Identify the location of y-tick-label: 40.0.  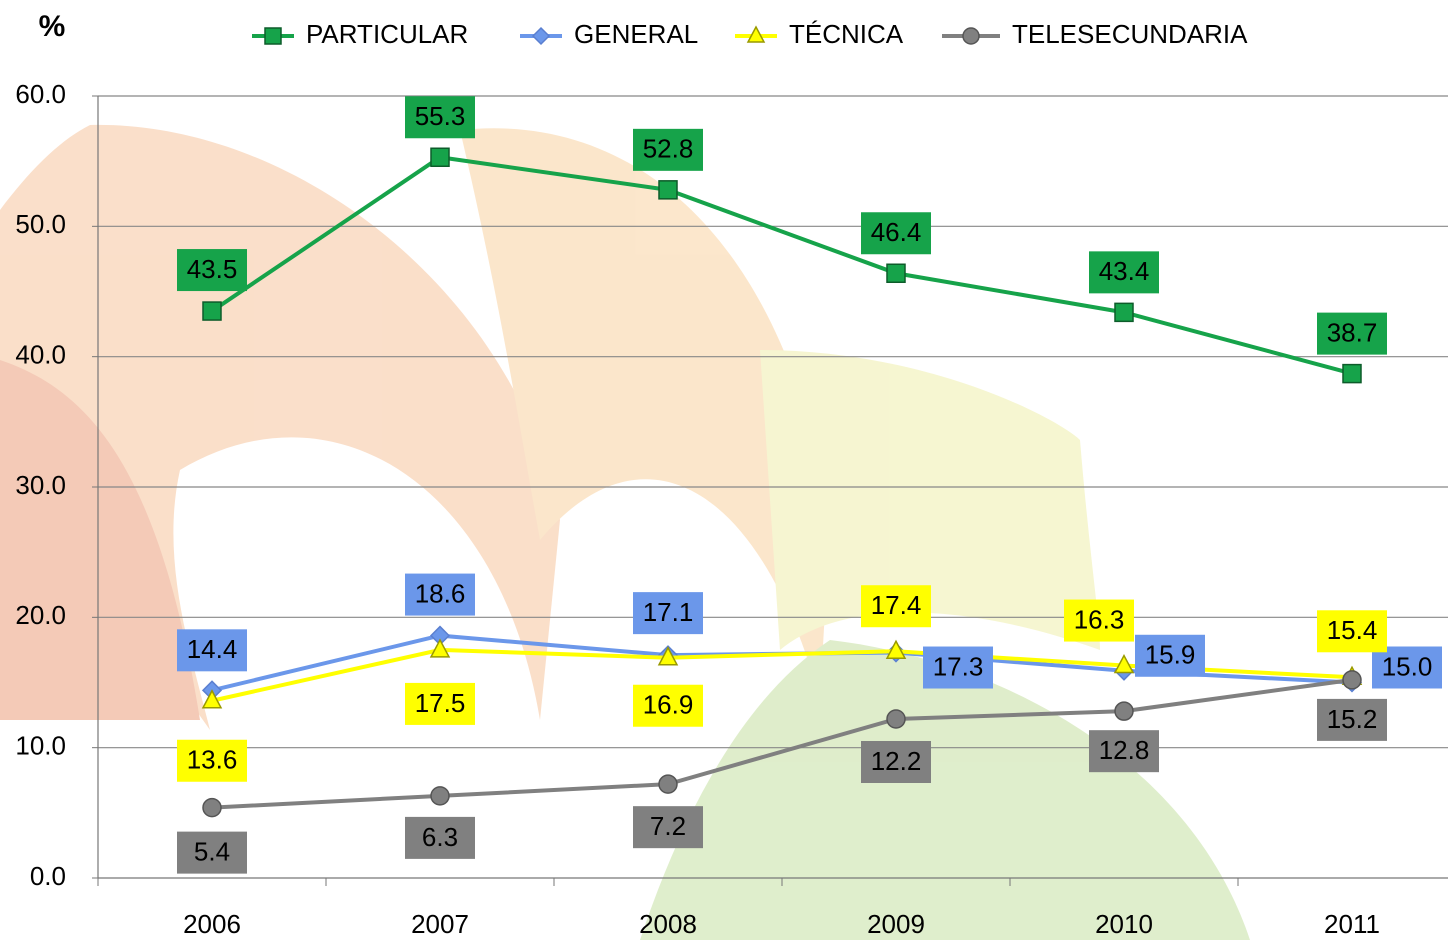
(40, 355).